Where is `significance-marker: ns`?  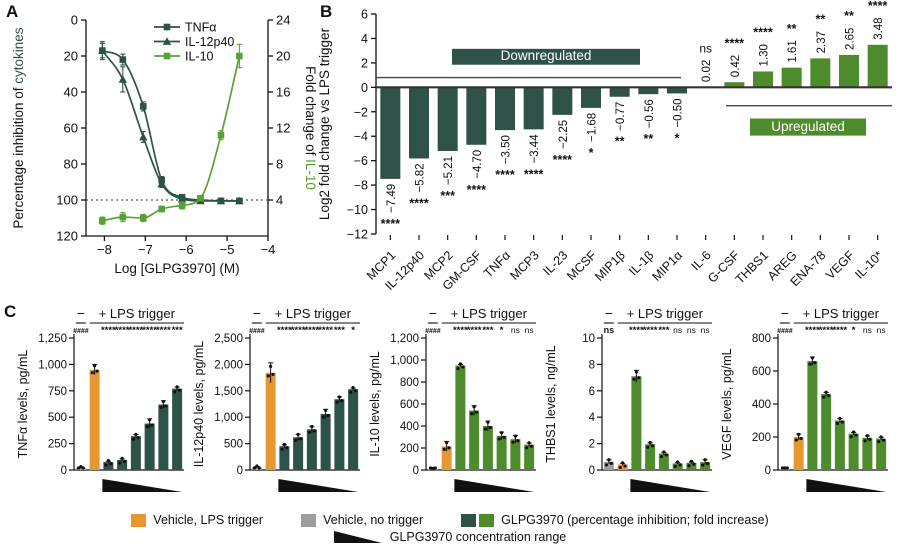
significance-marker: ns is located at coordinates (881, 330).